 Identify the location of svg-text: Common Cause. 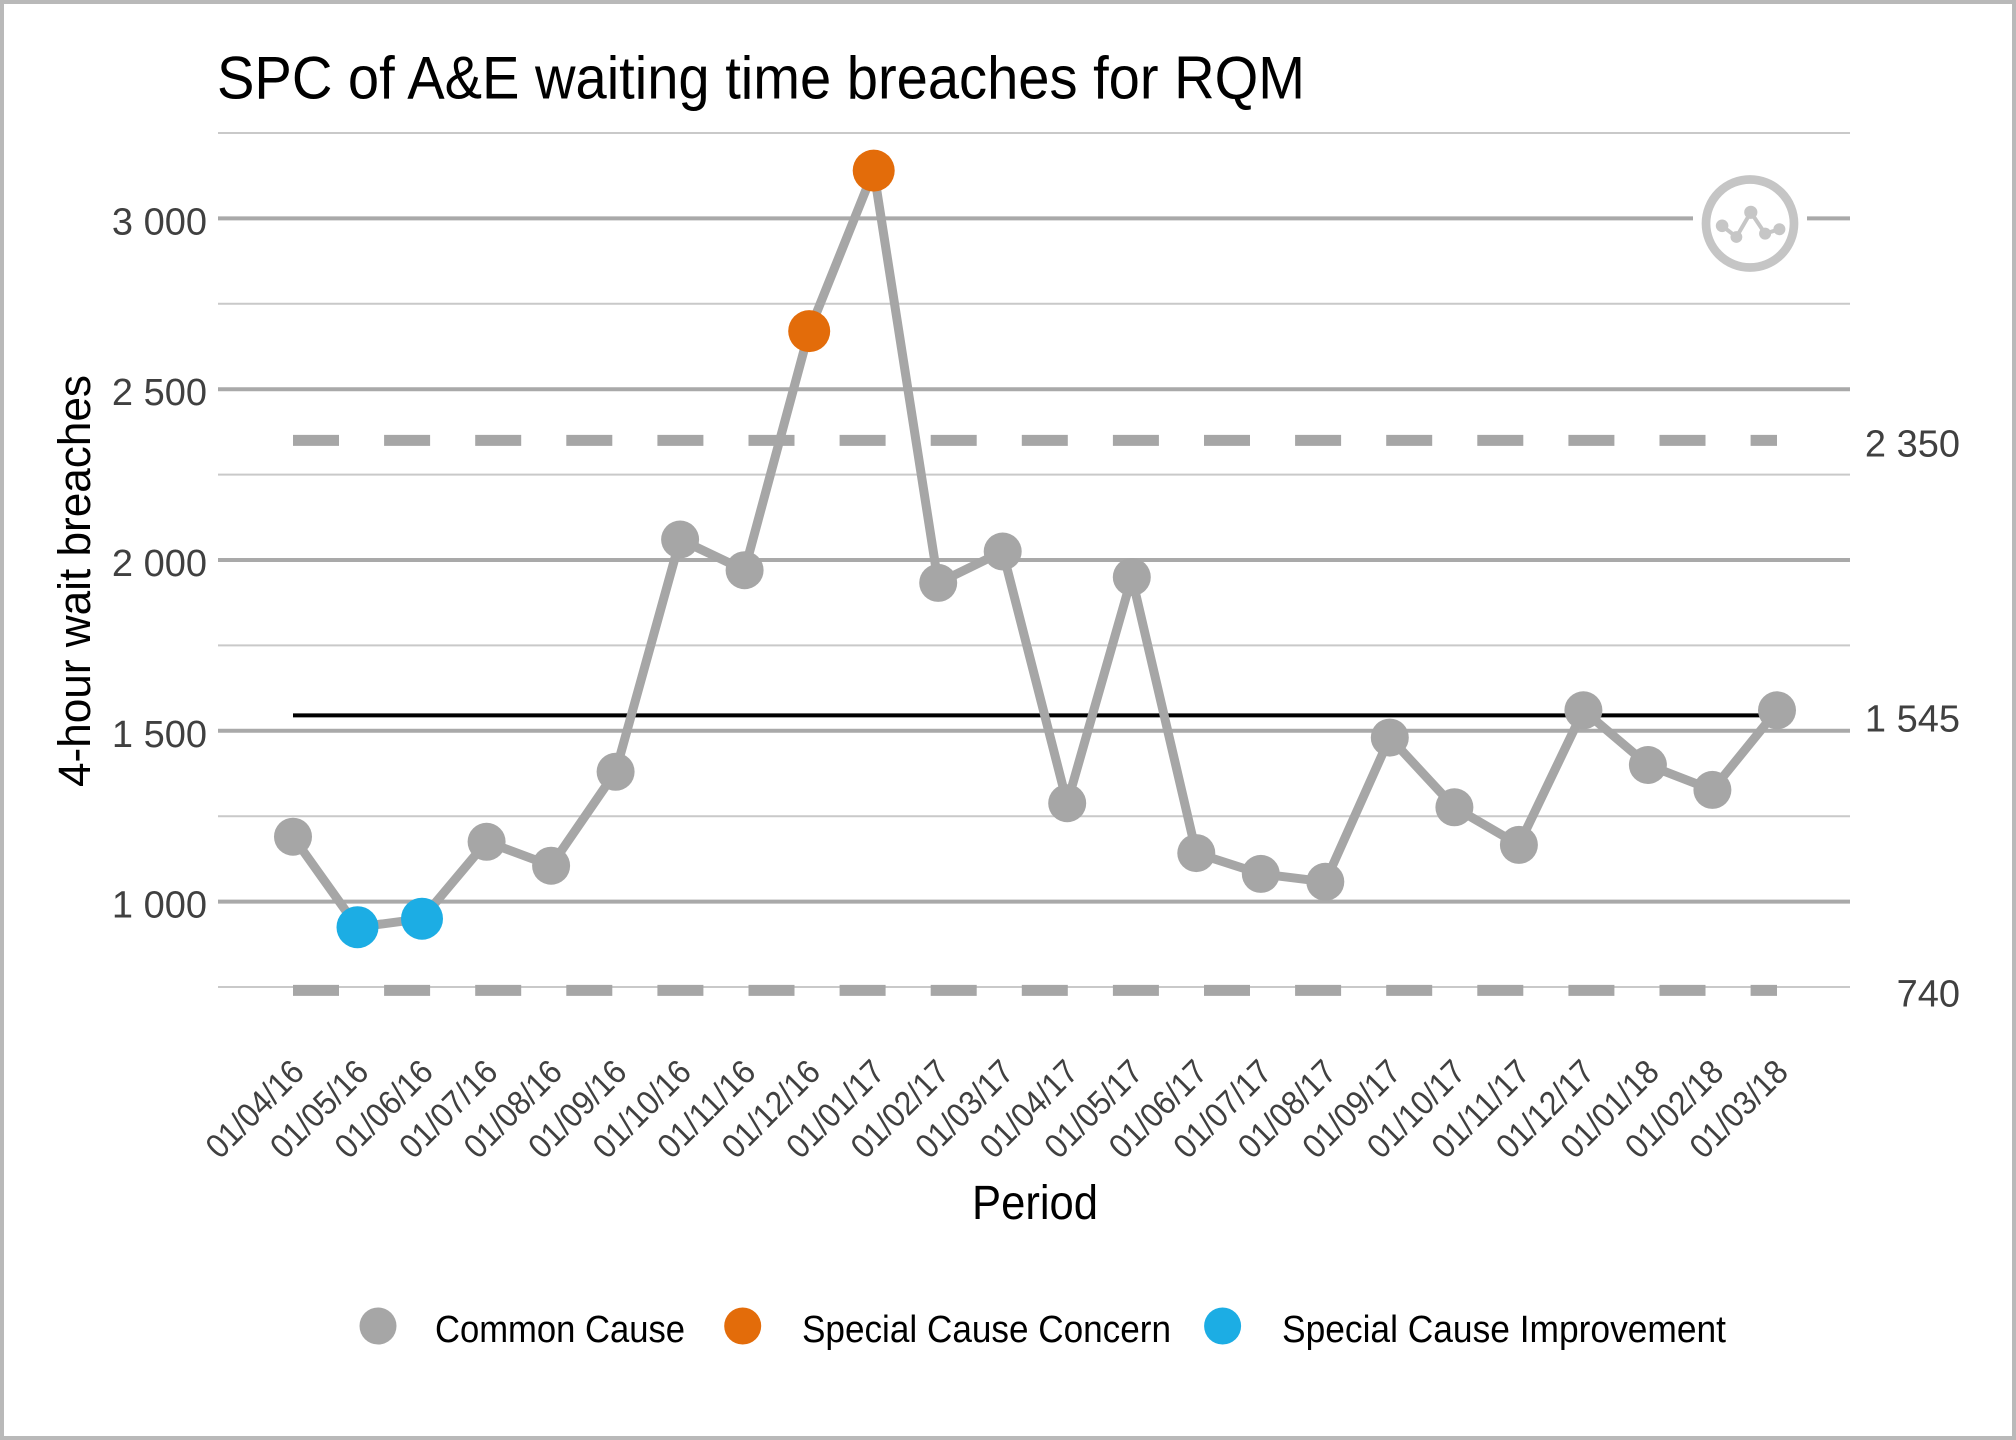
(560, 1330).